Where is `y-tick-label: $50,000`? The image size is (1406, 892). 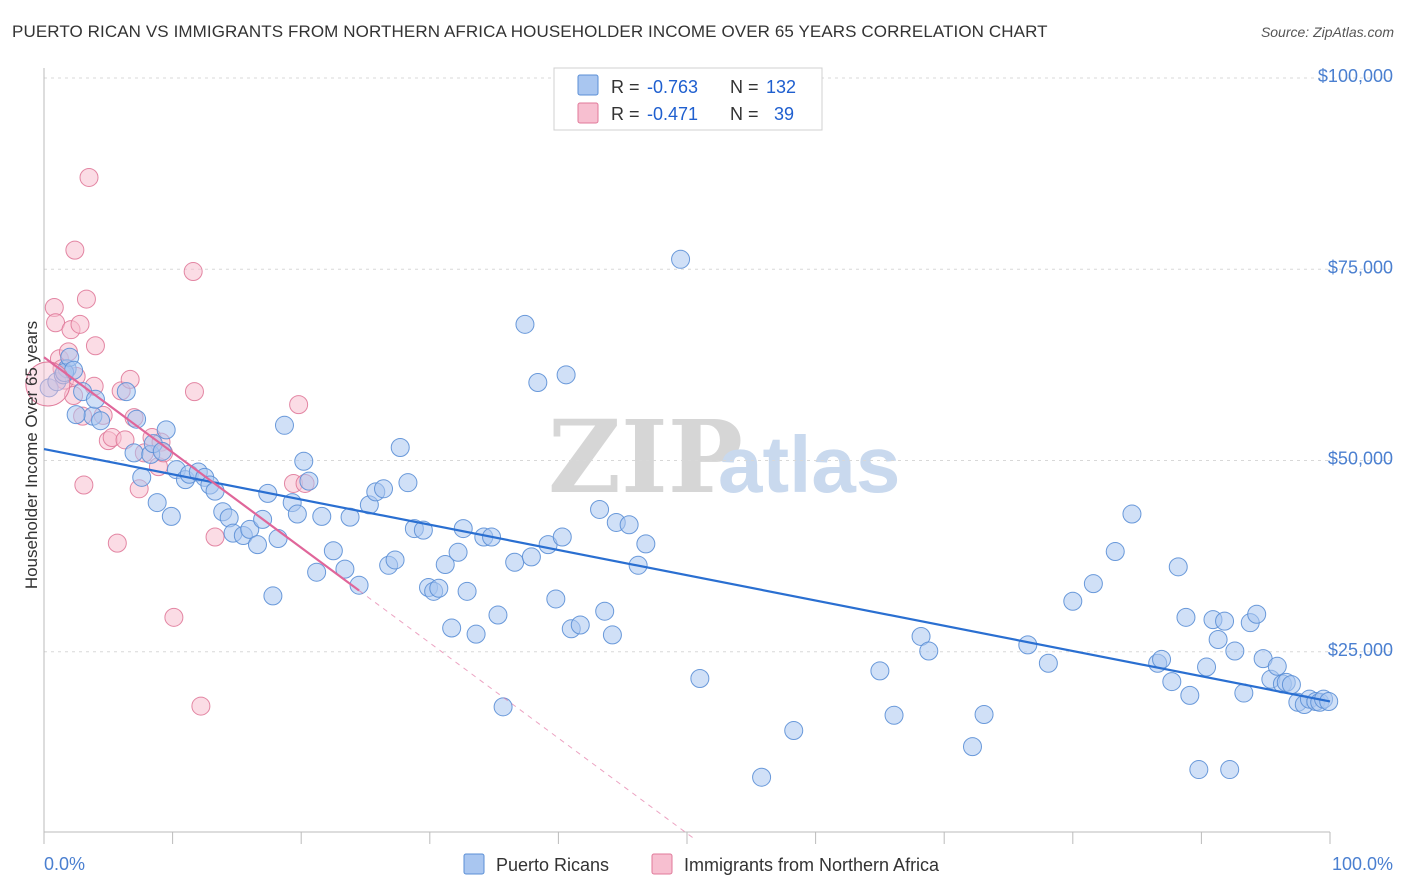 y-tick-label: $50,000 is located at coordinates (1360, 459).